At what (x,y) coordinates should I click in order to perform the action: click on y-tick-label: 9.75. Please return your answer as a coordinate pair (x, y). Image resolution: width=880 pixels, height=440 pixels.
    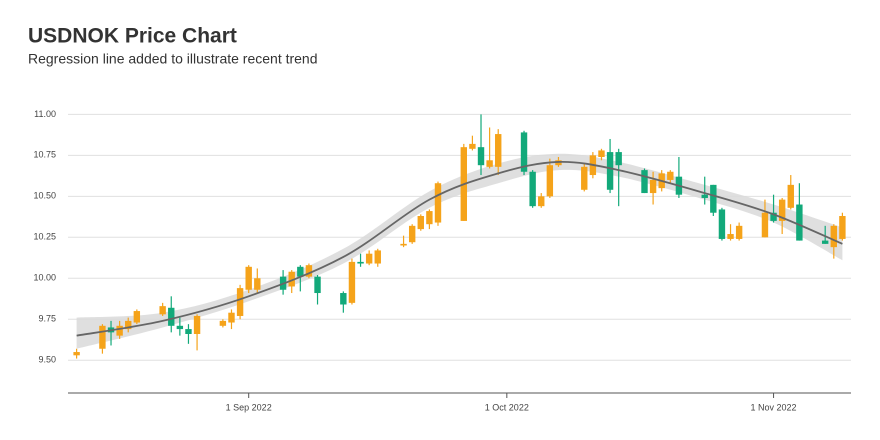
    Looking at the image, I should click on (47, 319).